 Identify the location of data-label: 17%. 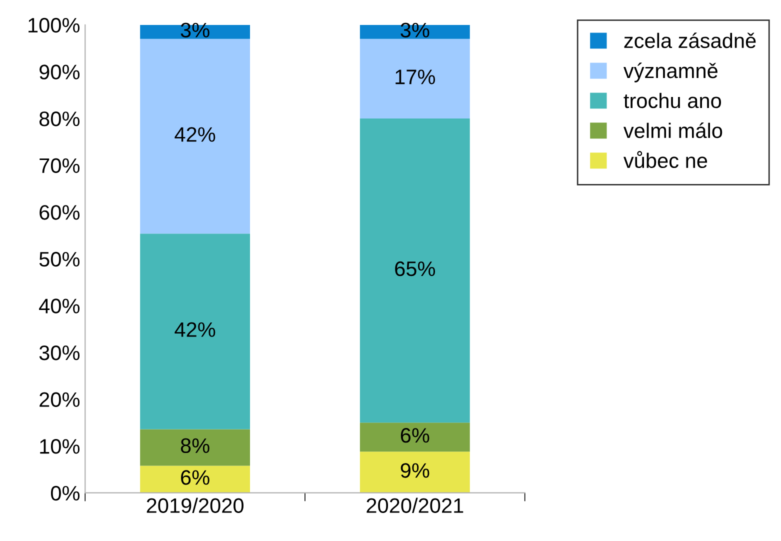
(416, 77).